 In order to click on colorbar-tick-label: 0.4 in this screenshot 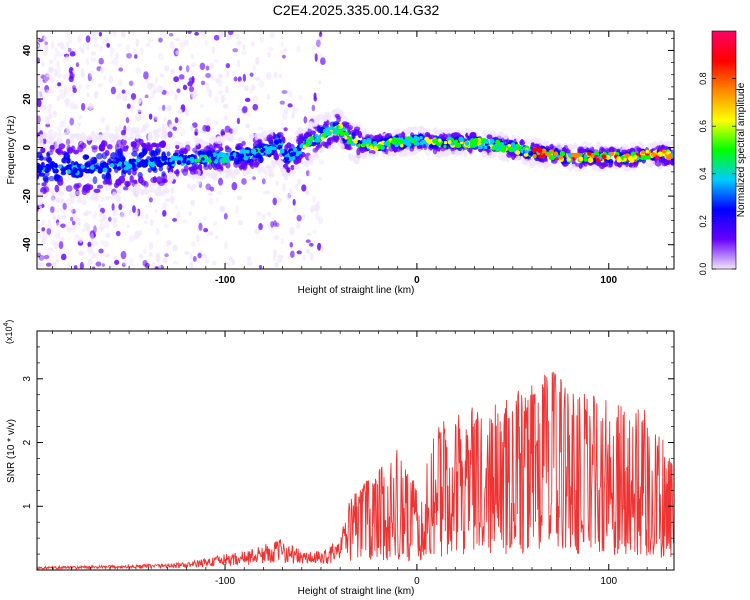, I will do `click(703, 174)`.